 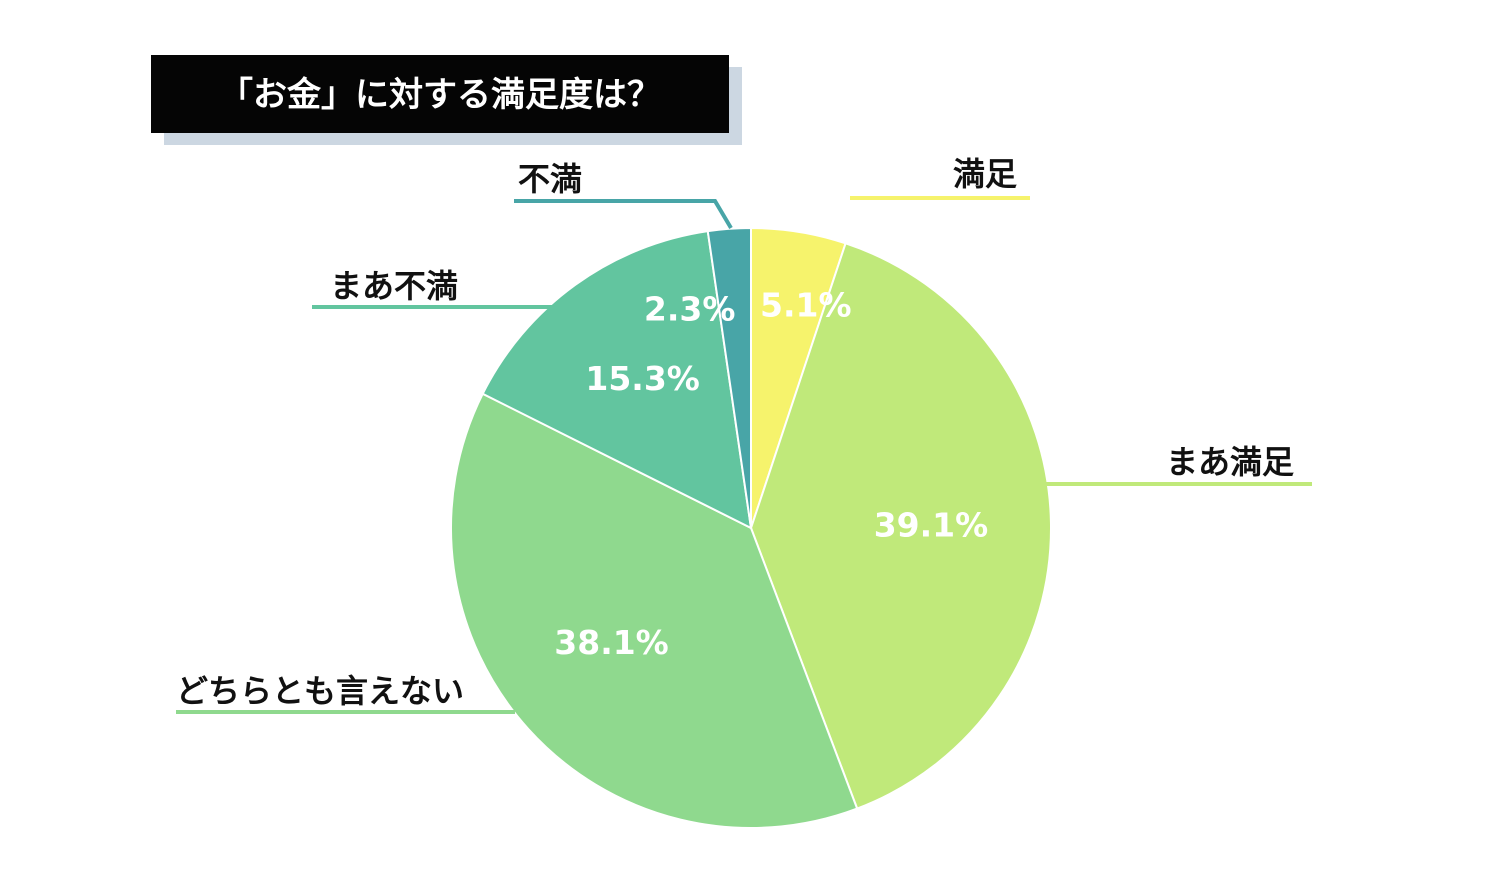 What do you see at coordinates (550, 179) in the screenshot?
I see `category-label: 不満` at bounding box center [550, 179].